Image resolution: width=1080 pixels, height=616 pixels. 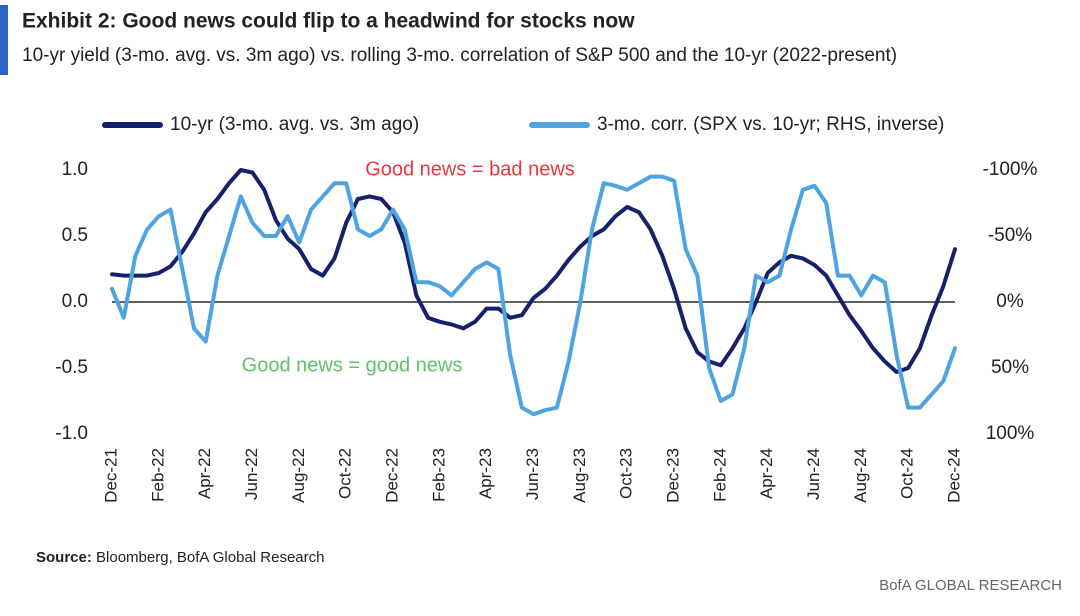 What do you see at coordinates (75, 301) in the screenshot?
I see `y-tick-label: 0.0` at bounding box center [75, 301].